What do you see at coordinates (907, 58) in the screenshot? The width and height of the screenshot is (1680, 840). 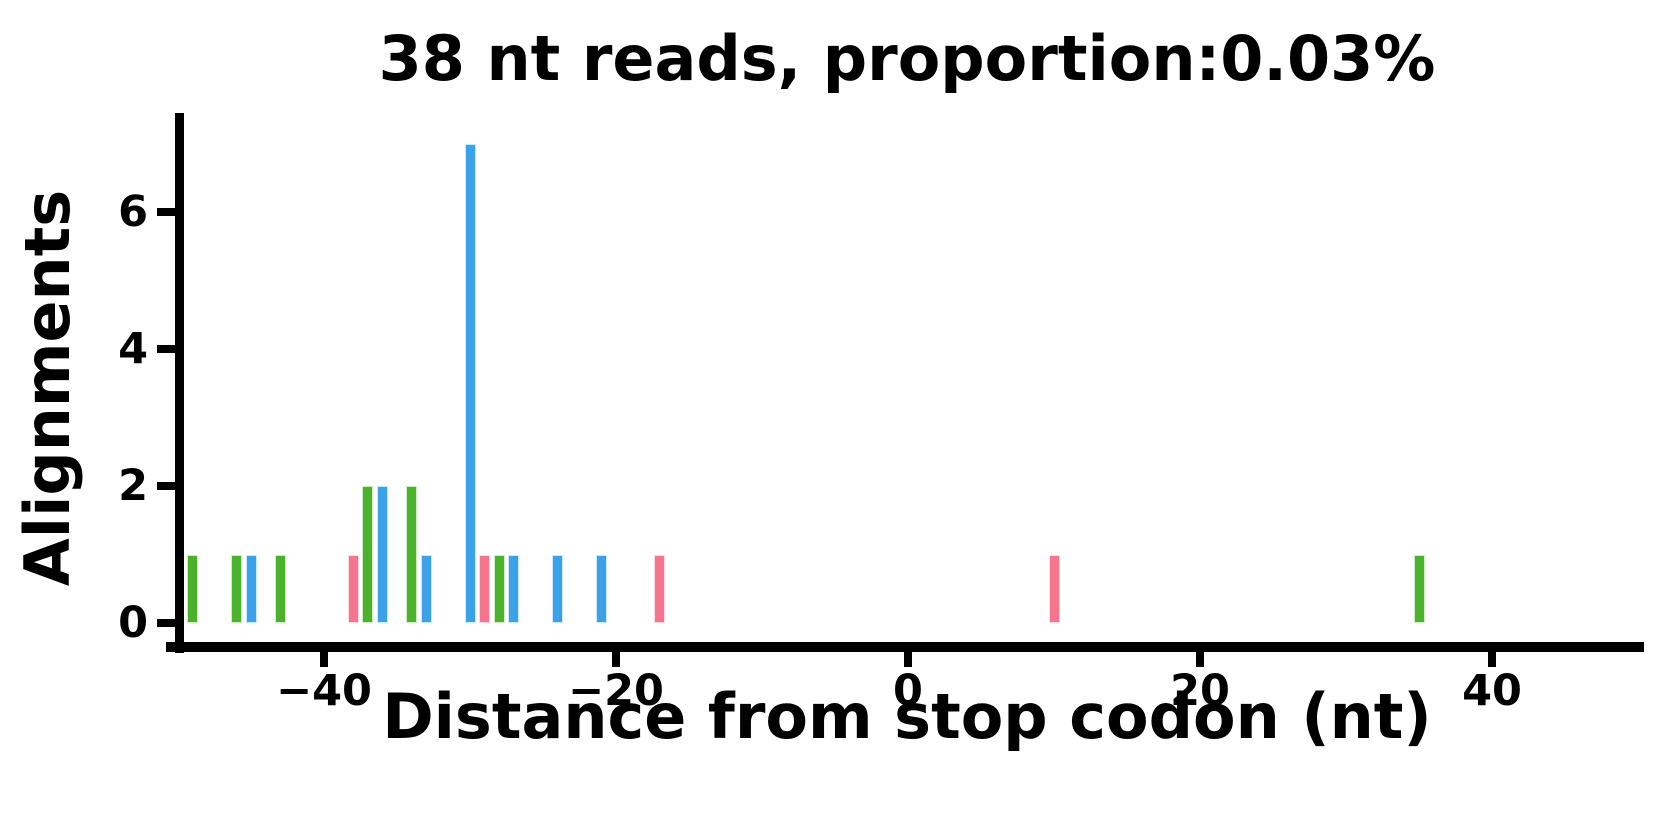 I see `chart-title: 38 nt reads, proportion:0.03%` at bounding box center [907, 58].